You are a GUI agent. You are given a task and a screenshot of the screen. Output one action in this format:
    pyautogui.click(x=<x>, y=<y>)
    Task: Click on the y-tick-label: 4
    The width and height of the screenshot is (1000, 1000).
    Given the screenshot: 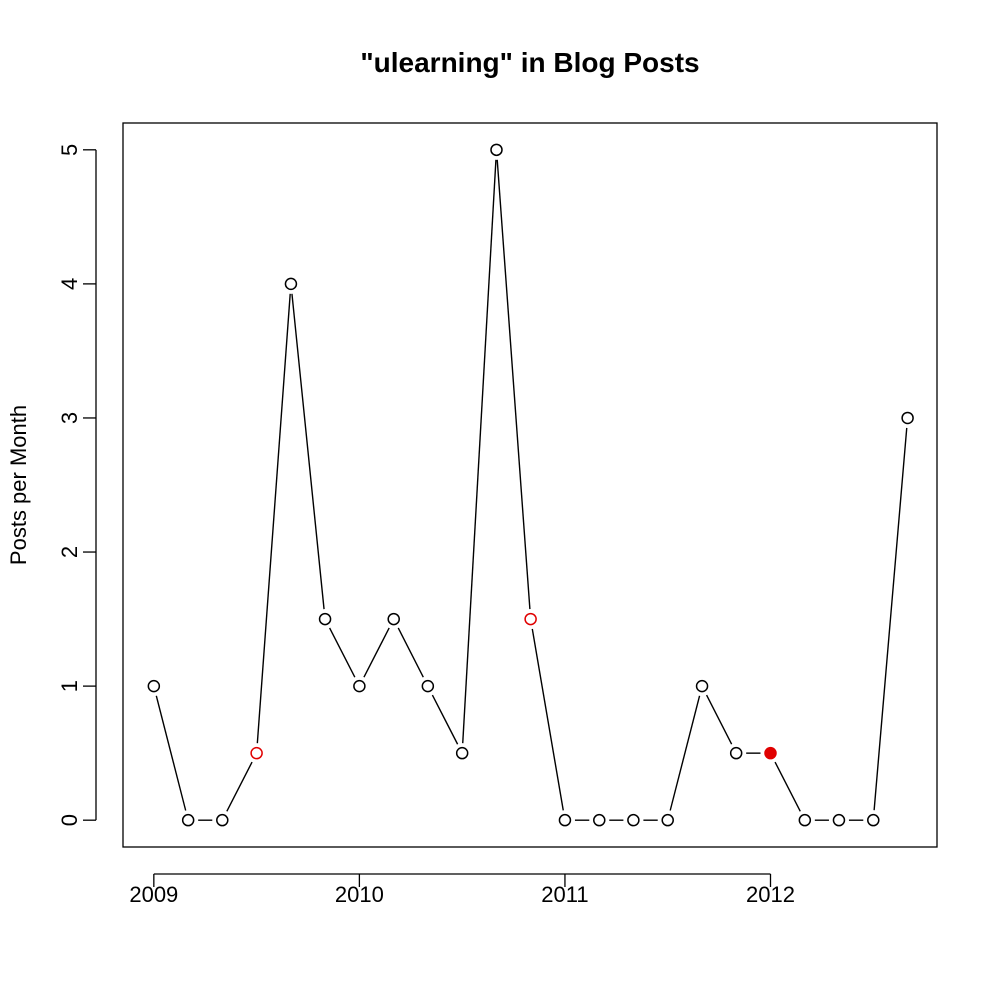 What is the action you would take?
    pyautogui.click(x=69, y=284)
    